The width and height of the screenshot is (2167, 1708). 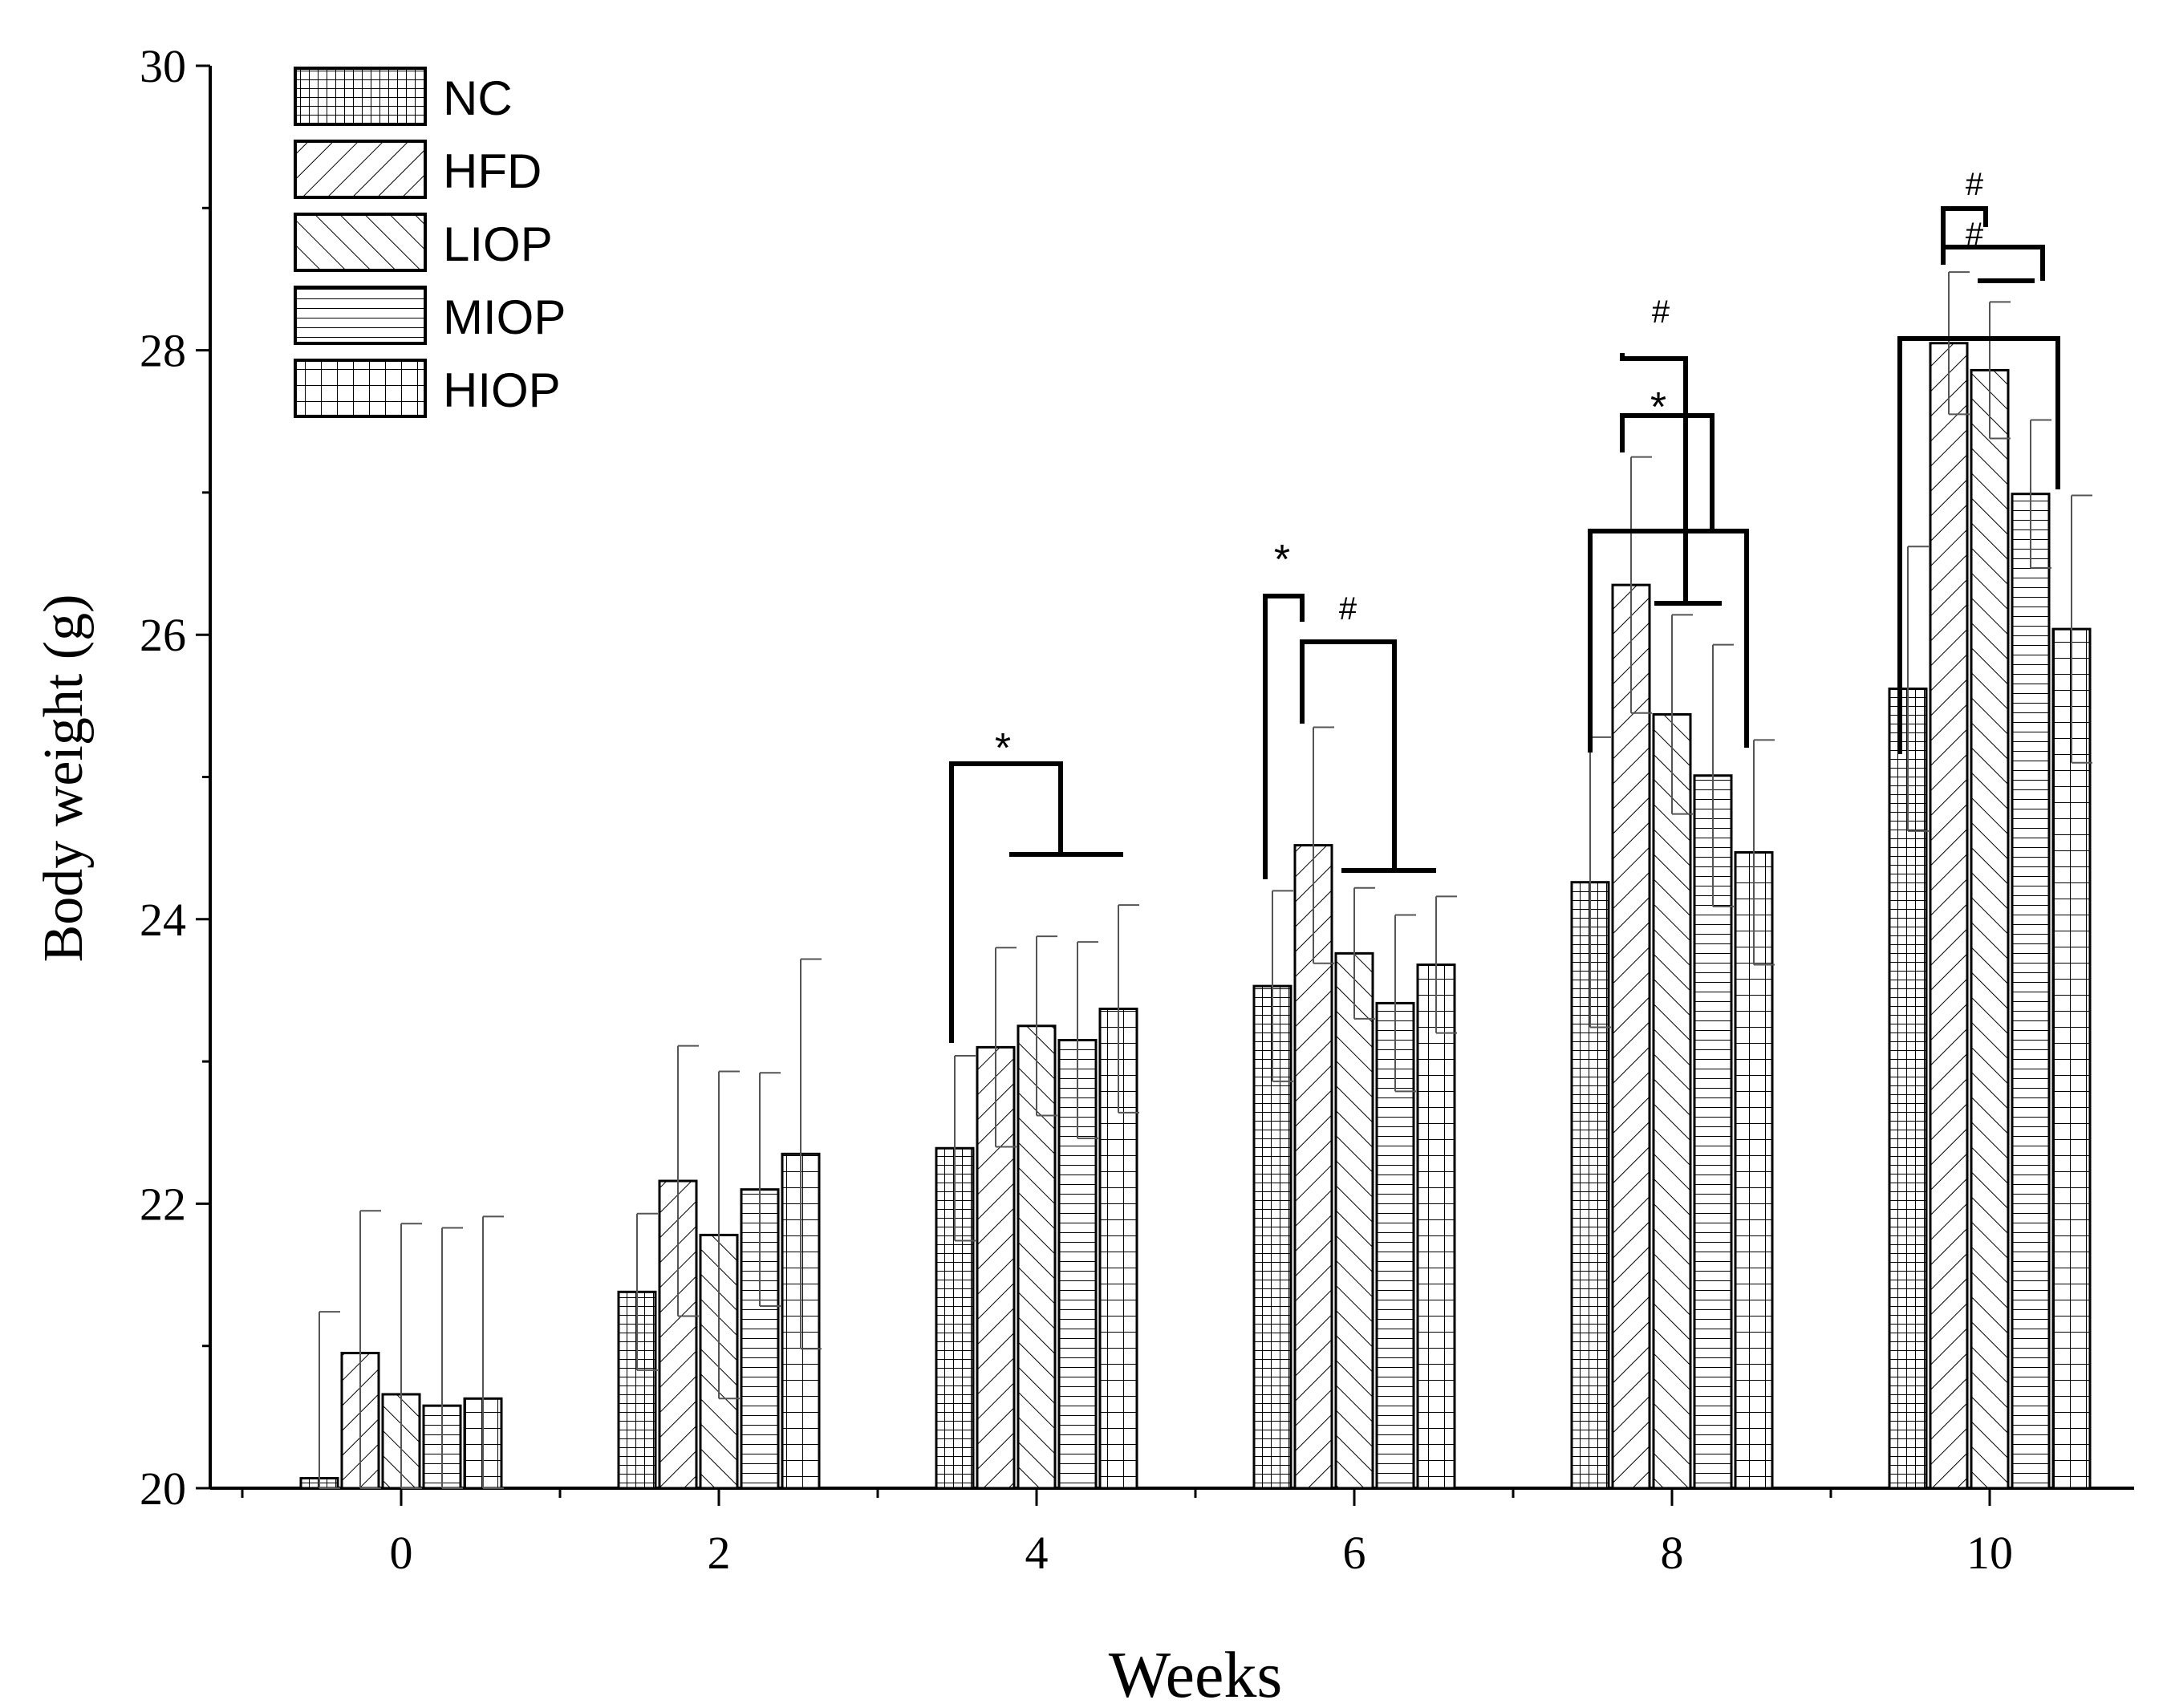 I want to click on x-tick-label-6: 6, so click(x=1354, y=1553).